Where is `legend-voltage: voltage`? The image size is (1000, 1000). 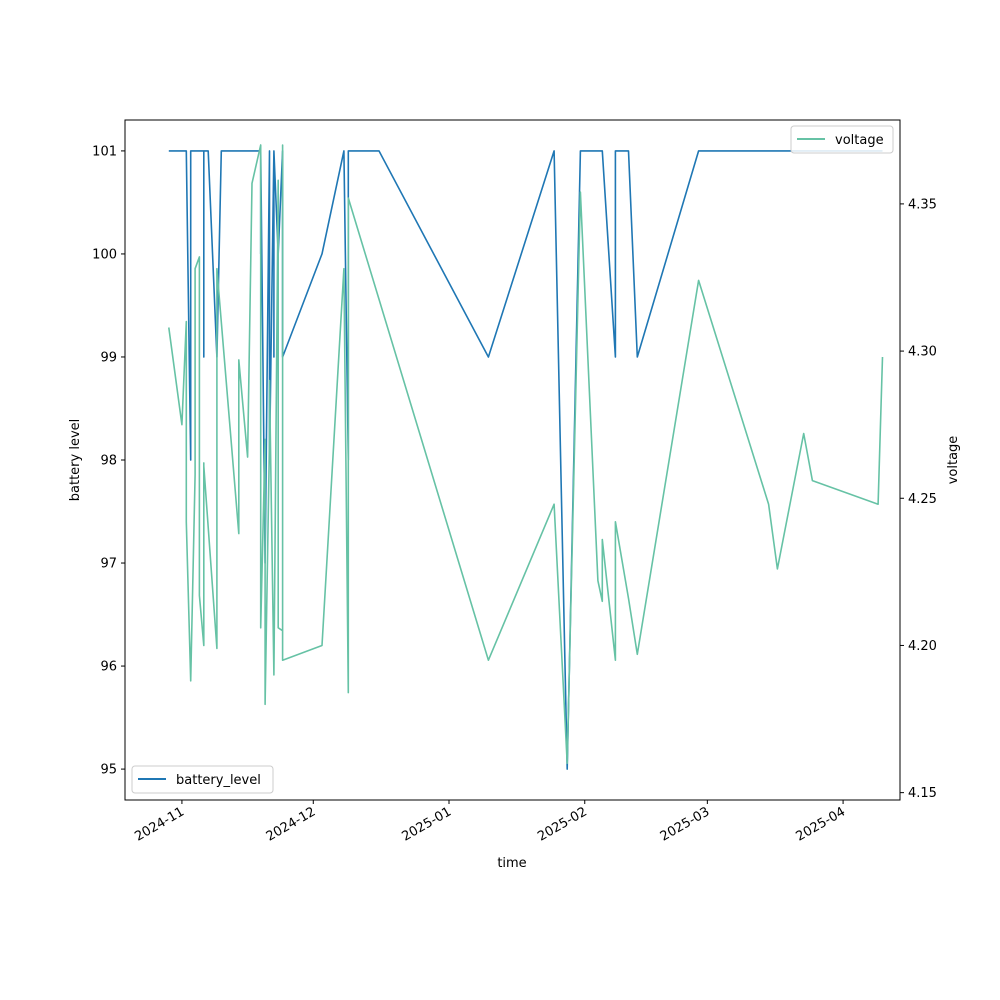
legend-voltage: voltage is located at coordinates (842, 139).